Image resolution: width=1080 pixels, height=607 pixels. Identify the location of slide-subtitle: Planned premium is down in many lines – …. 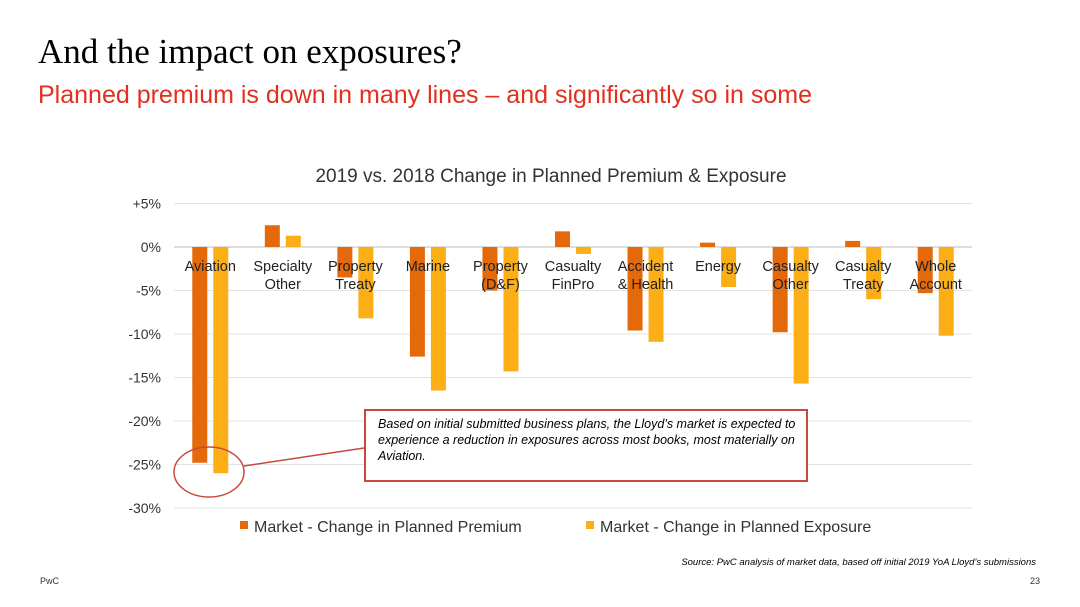
(425, 95).